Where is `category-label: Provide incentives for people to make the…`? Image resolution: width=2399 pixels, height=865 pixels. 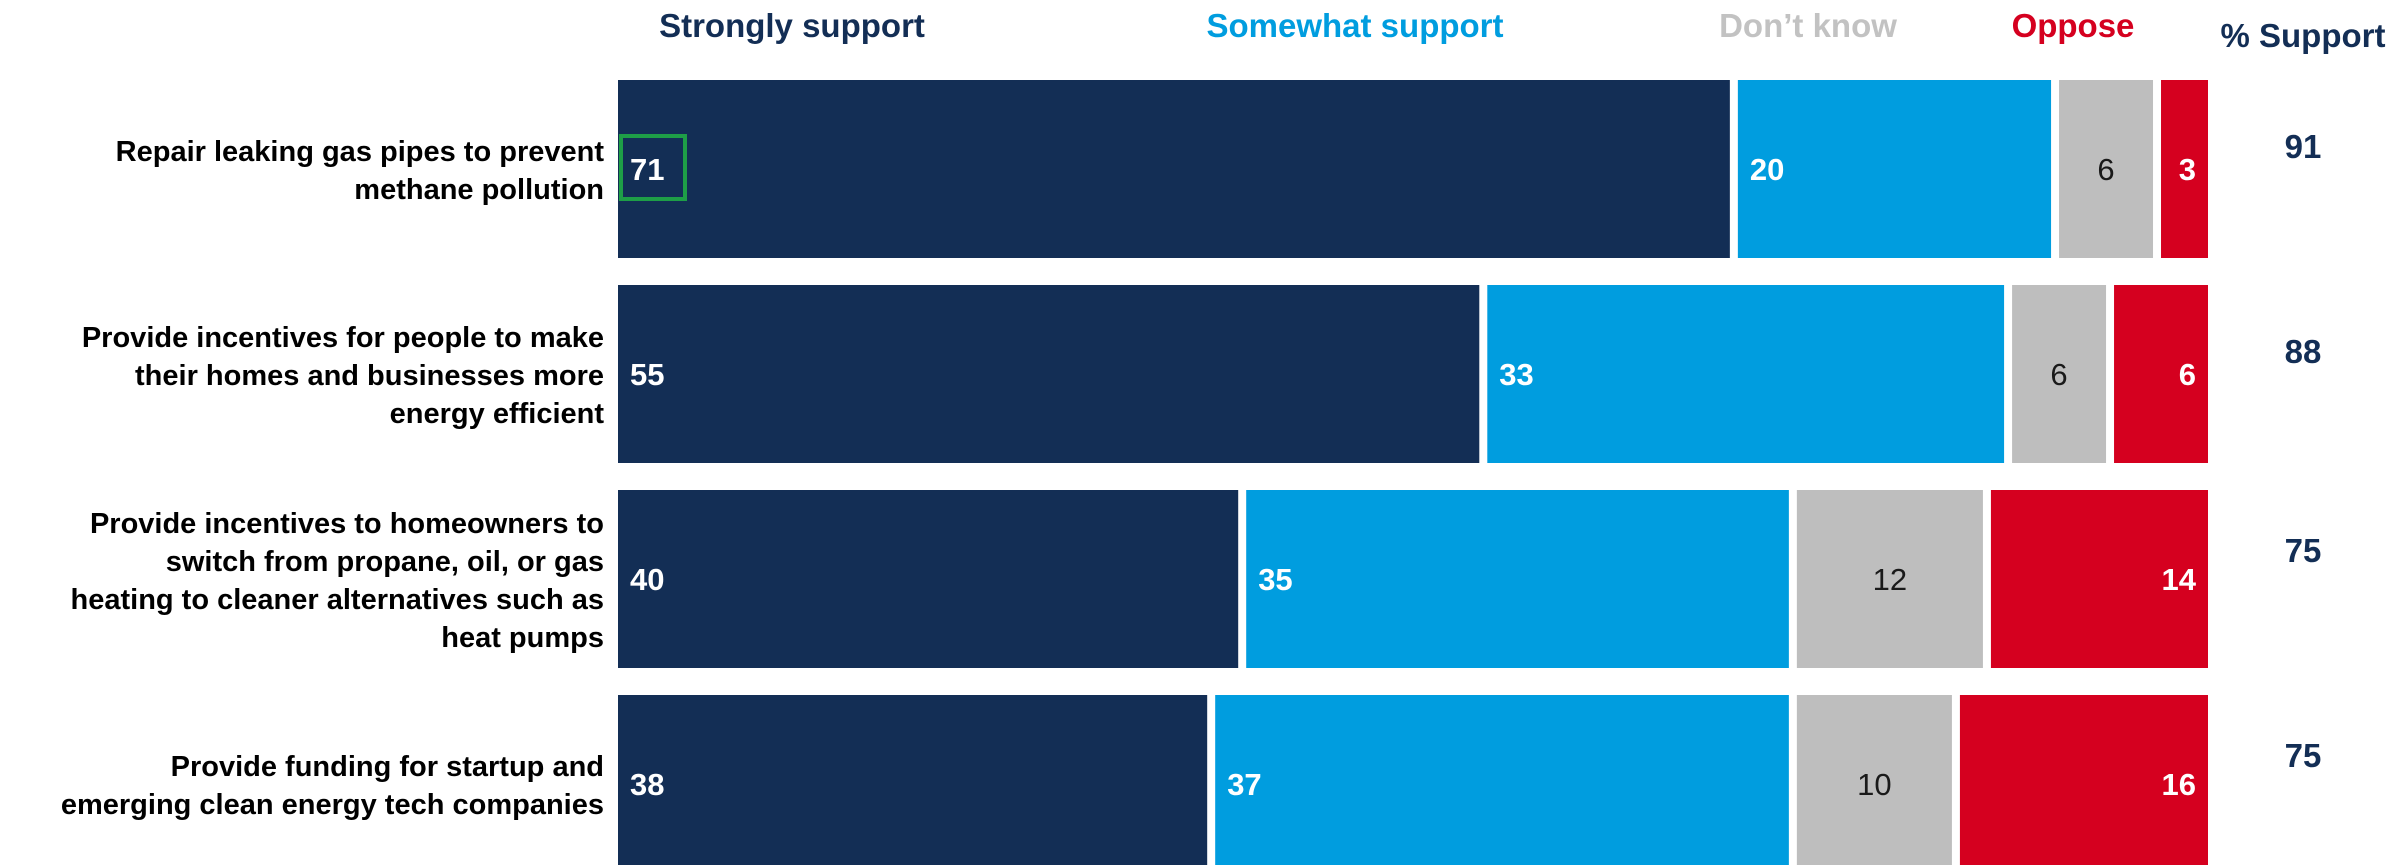
category-label: Provide incentives for people to make the… is located at coordinates (343, 376).